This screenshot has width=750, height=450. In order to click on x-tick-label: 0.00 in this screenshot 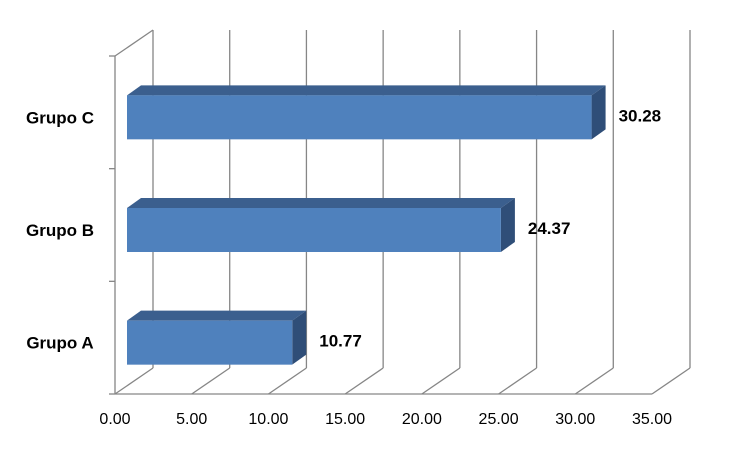, I will do `click(114, 419)`.